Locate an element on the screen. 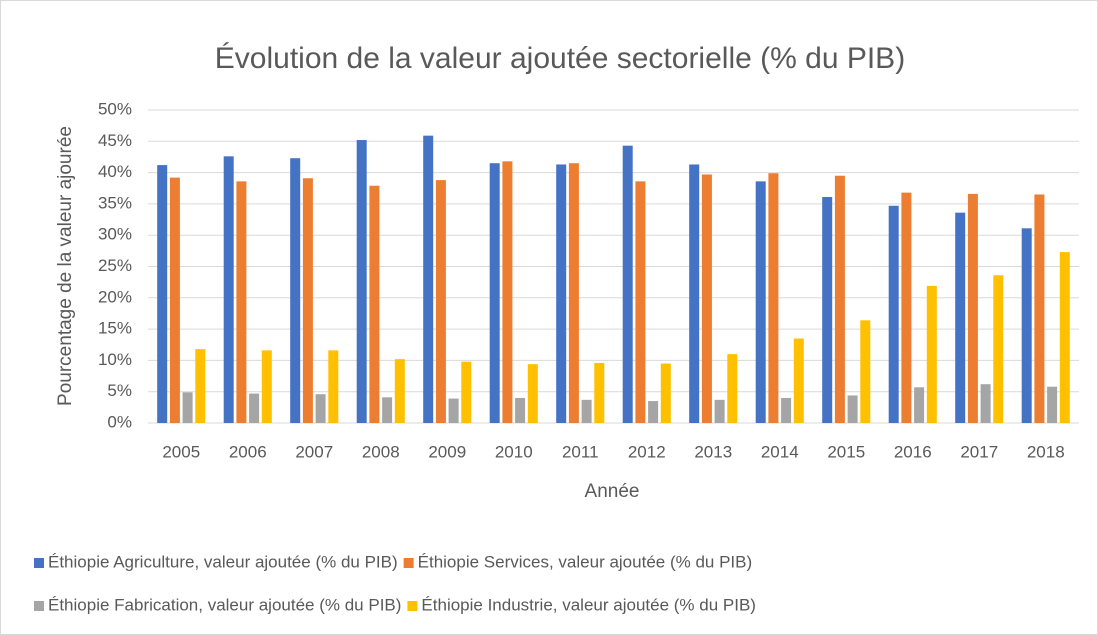 The image size is (1098, 635). y-tick-label: 20% is located at coordinates (115, 296).